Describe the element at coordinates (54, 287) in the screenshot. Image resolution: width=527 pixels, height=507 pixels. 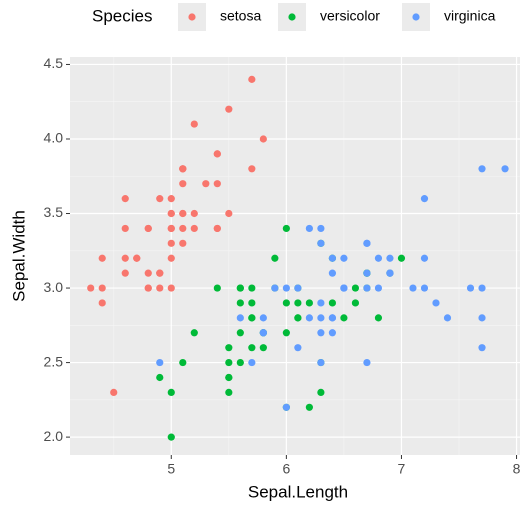
I see `y-tick-label: 3.0` at that location.